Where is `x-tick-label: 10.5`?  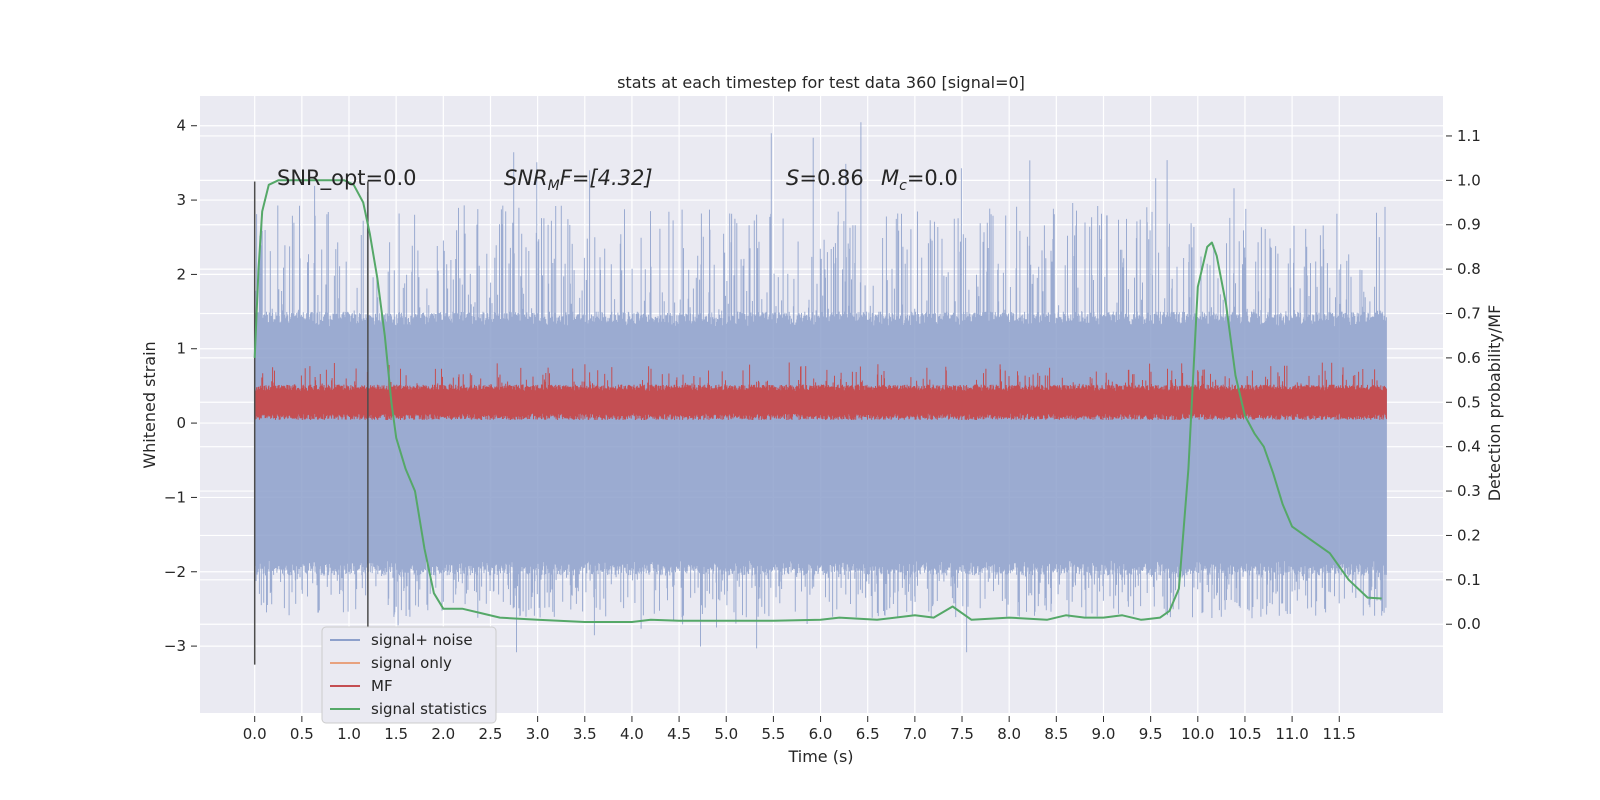
x-tick-label: 10.5 is located at coordinates (1244, 734).